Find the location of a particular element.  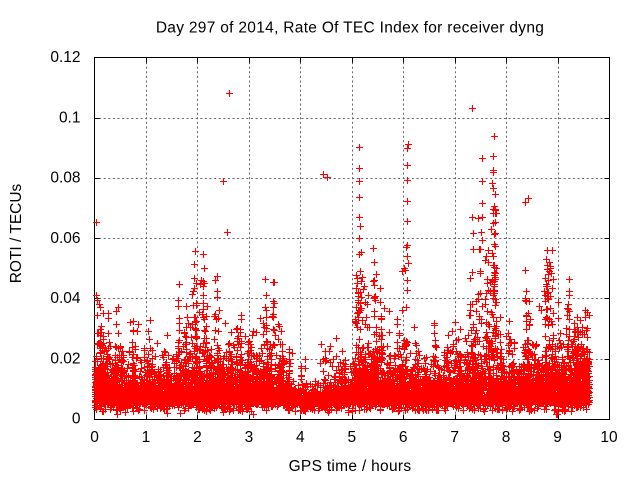

svg-text: 0.08 is located at coordinates (65, 178).